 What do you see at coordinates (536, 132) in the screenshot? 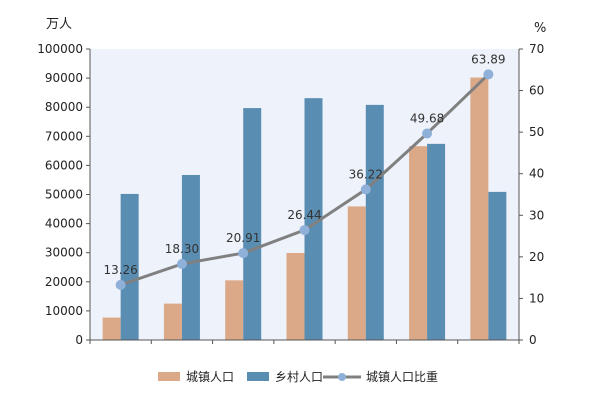
I see `right-tick-label: 50` at bounding box center [536, 132].